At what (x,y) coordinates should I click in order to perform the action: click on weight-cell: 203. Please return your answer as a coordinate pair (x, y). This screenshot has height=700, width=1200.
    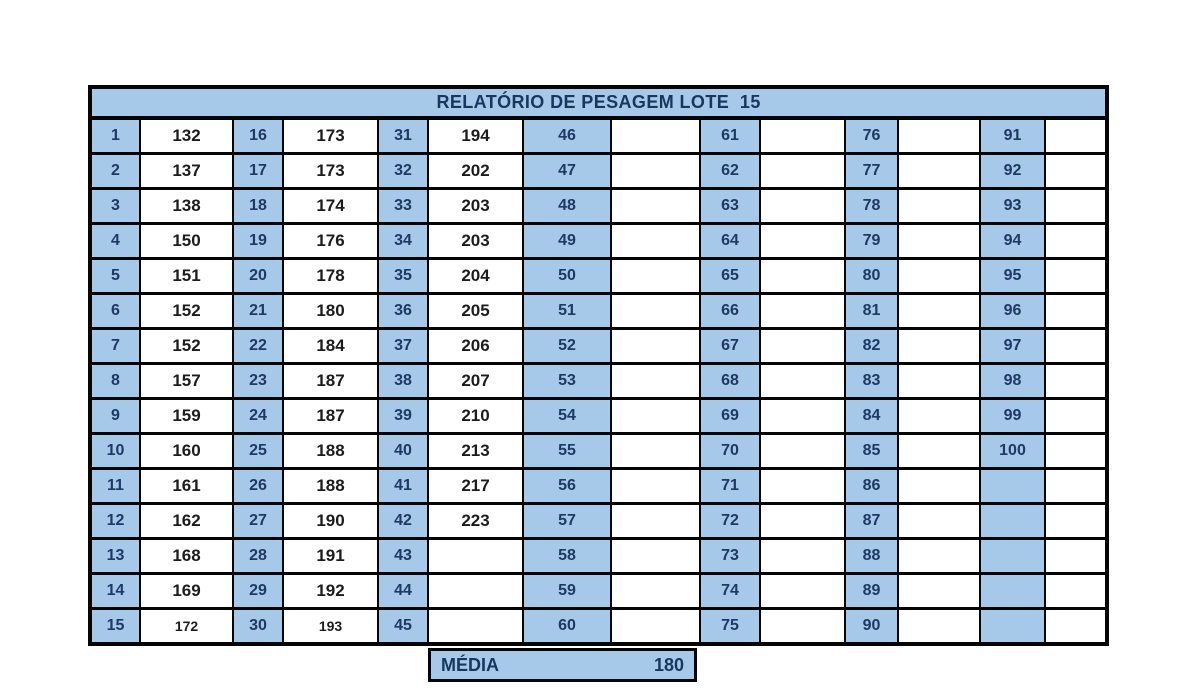
    Looking at the image, I should click on (475, 206).